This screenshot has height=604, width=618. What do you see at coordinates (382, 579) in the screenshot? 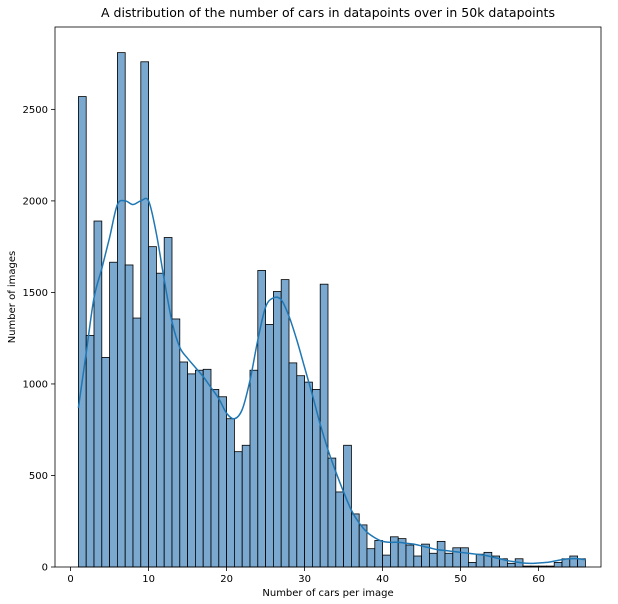
I see `x-tick-label: 40` at bounding box center [382, 579].